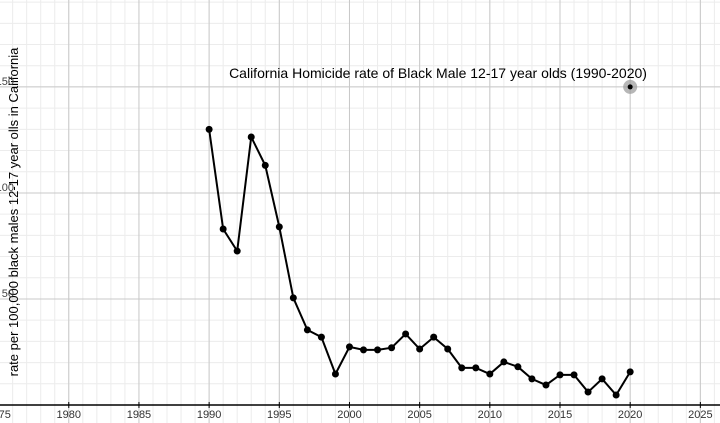 This screenshot has width=720, height=423. I want to click on x-tick-label: 1995, so click(279, 415).